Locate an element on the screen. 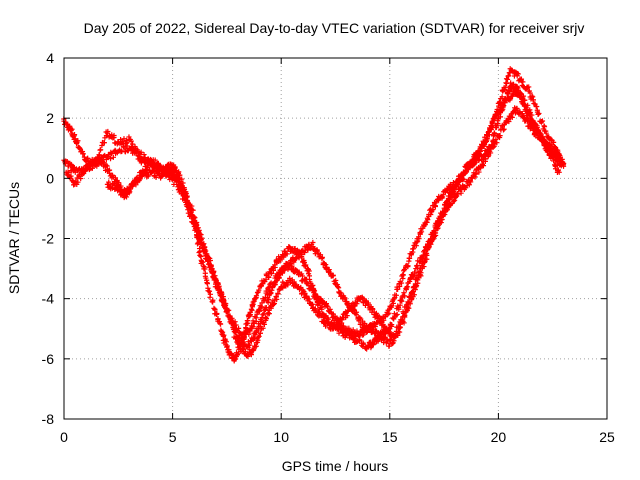  y-tick-label: -8 is located at coordinates (48, 419).